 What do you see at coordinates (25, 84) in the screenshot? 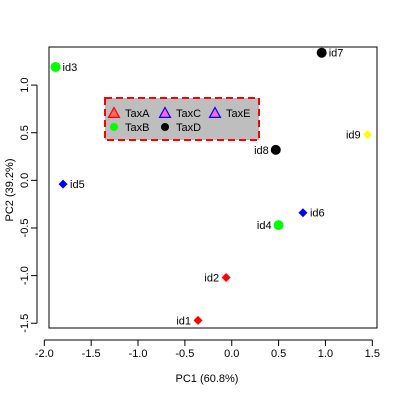
I see `y-tick-label: 1.0` at bounding box center [25, 84].